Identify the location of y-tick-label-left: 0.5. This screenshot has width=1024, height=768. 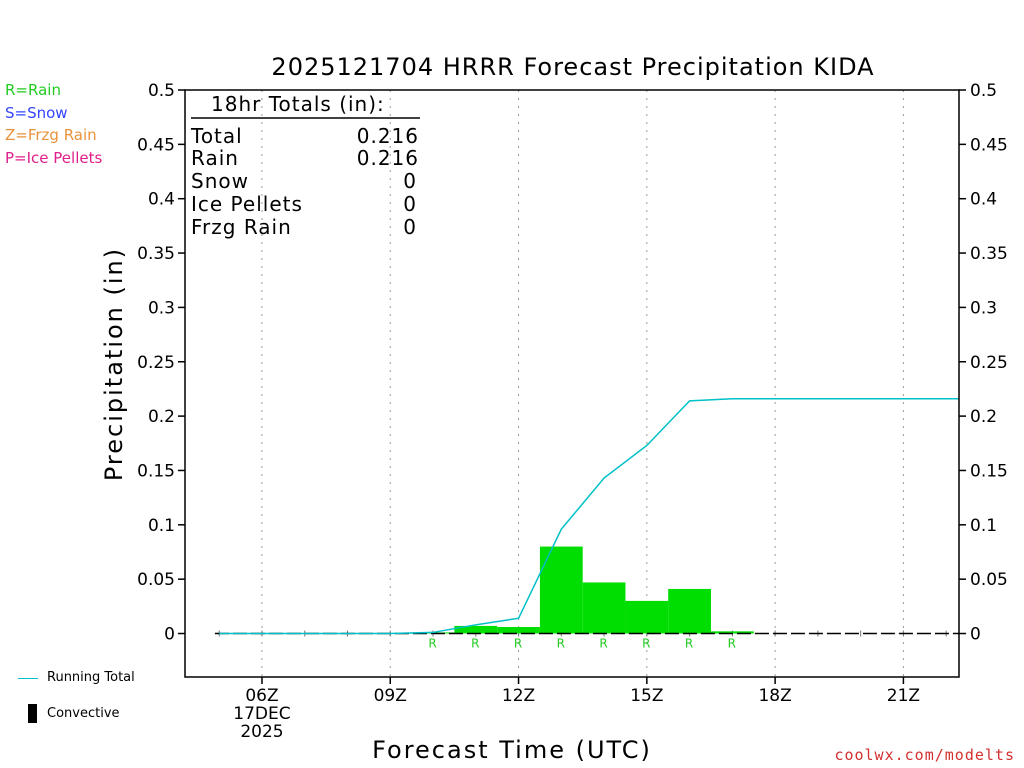
(161, 91).